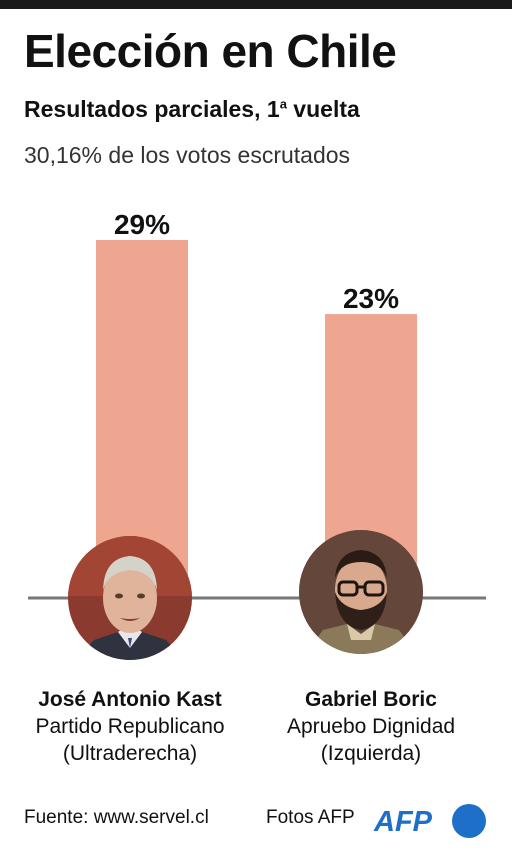 This screenshot has width=512, height=852. I want to click on top-bar, so click(256, 4).